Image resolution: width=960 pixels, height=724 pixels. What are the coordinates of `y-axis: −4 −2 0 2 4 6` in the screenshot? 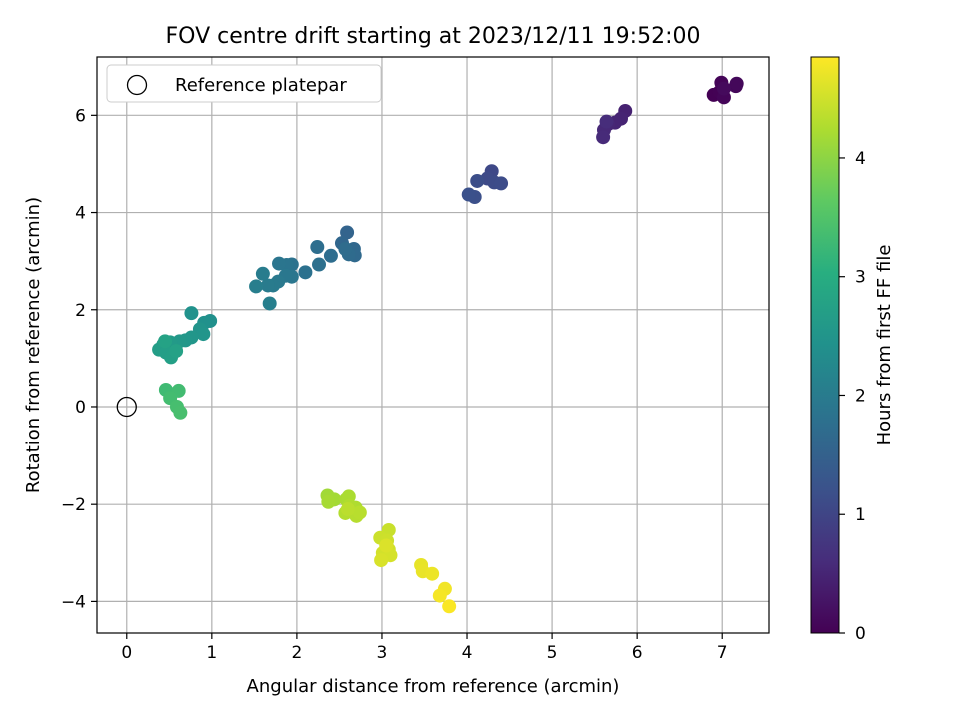 It's located at (79, 359).